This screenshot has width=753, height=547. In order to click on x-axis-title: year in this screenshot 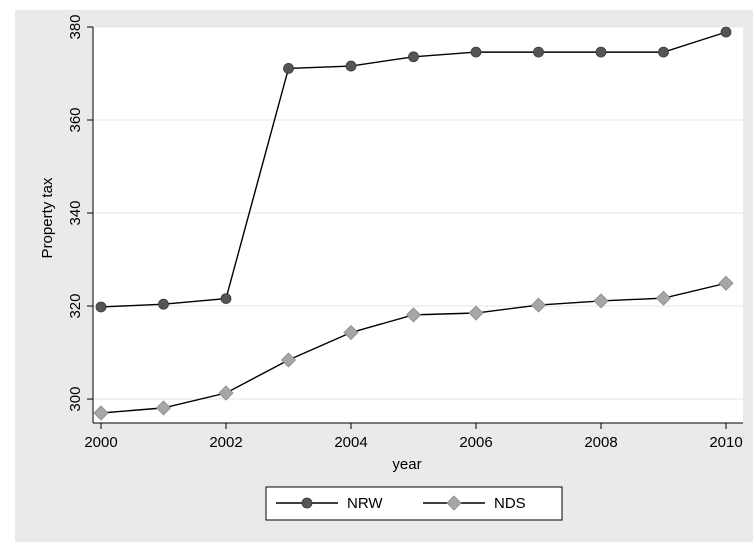, I will do `click(406, 464)`.